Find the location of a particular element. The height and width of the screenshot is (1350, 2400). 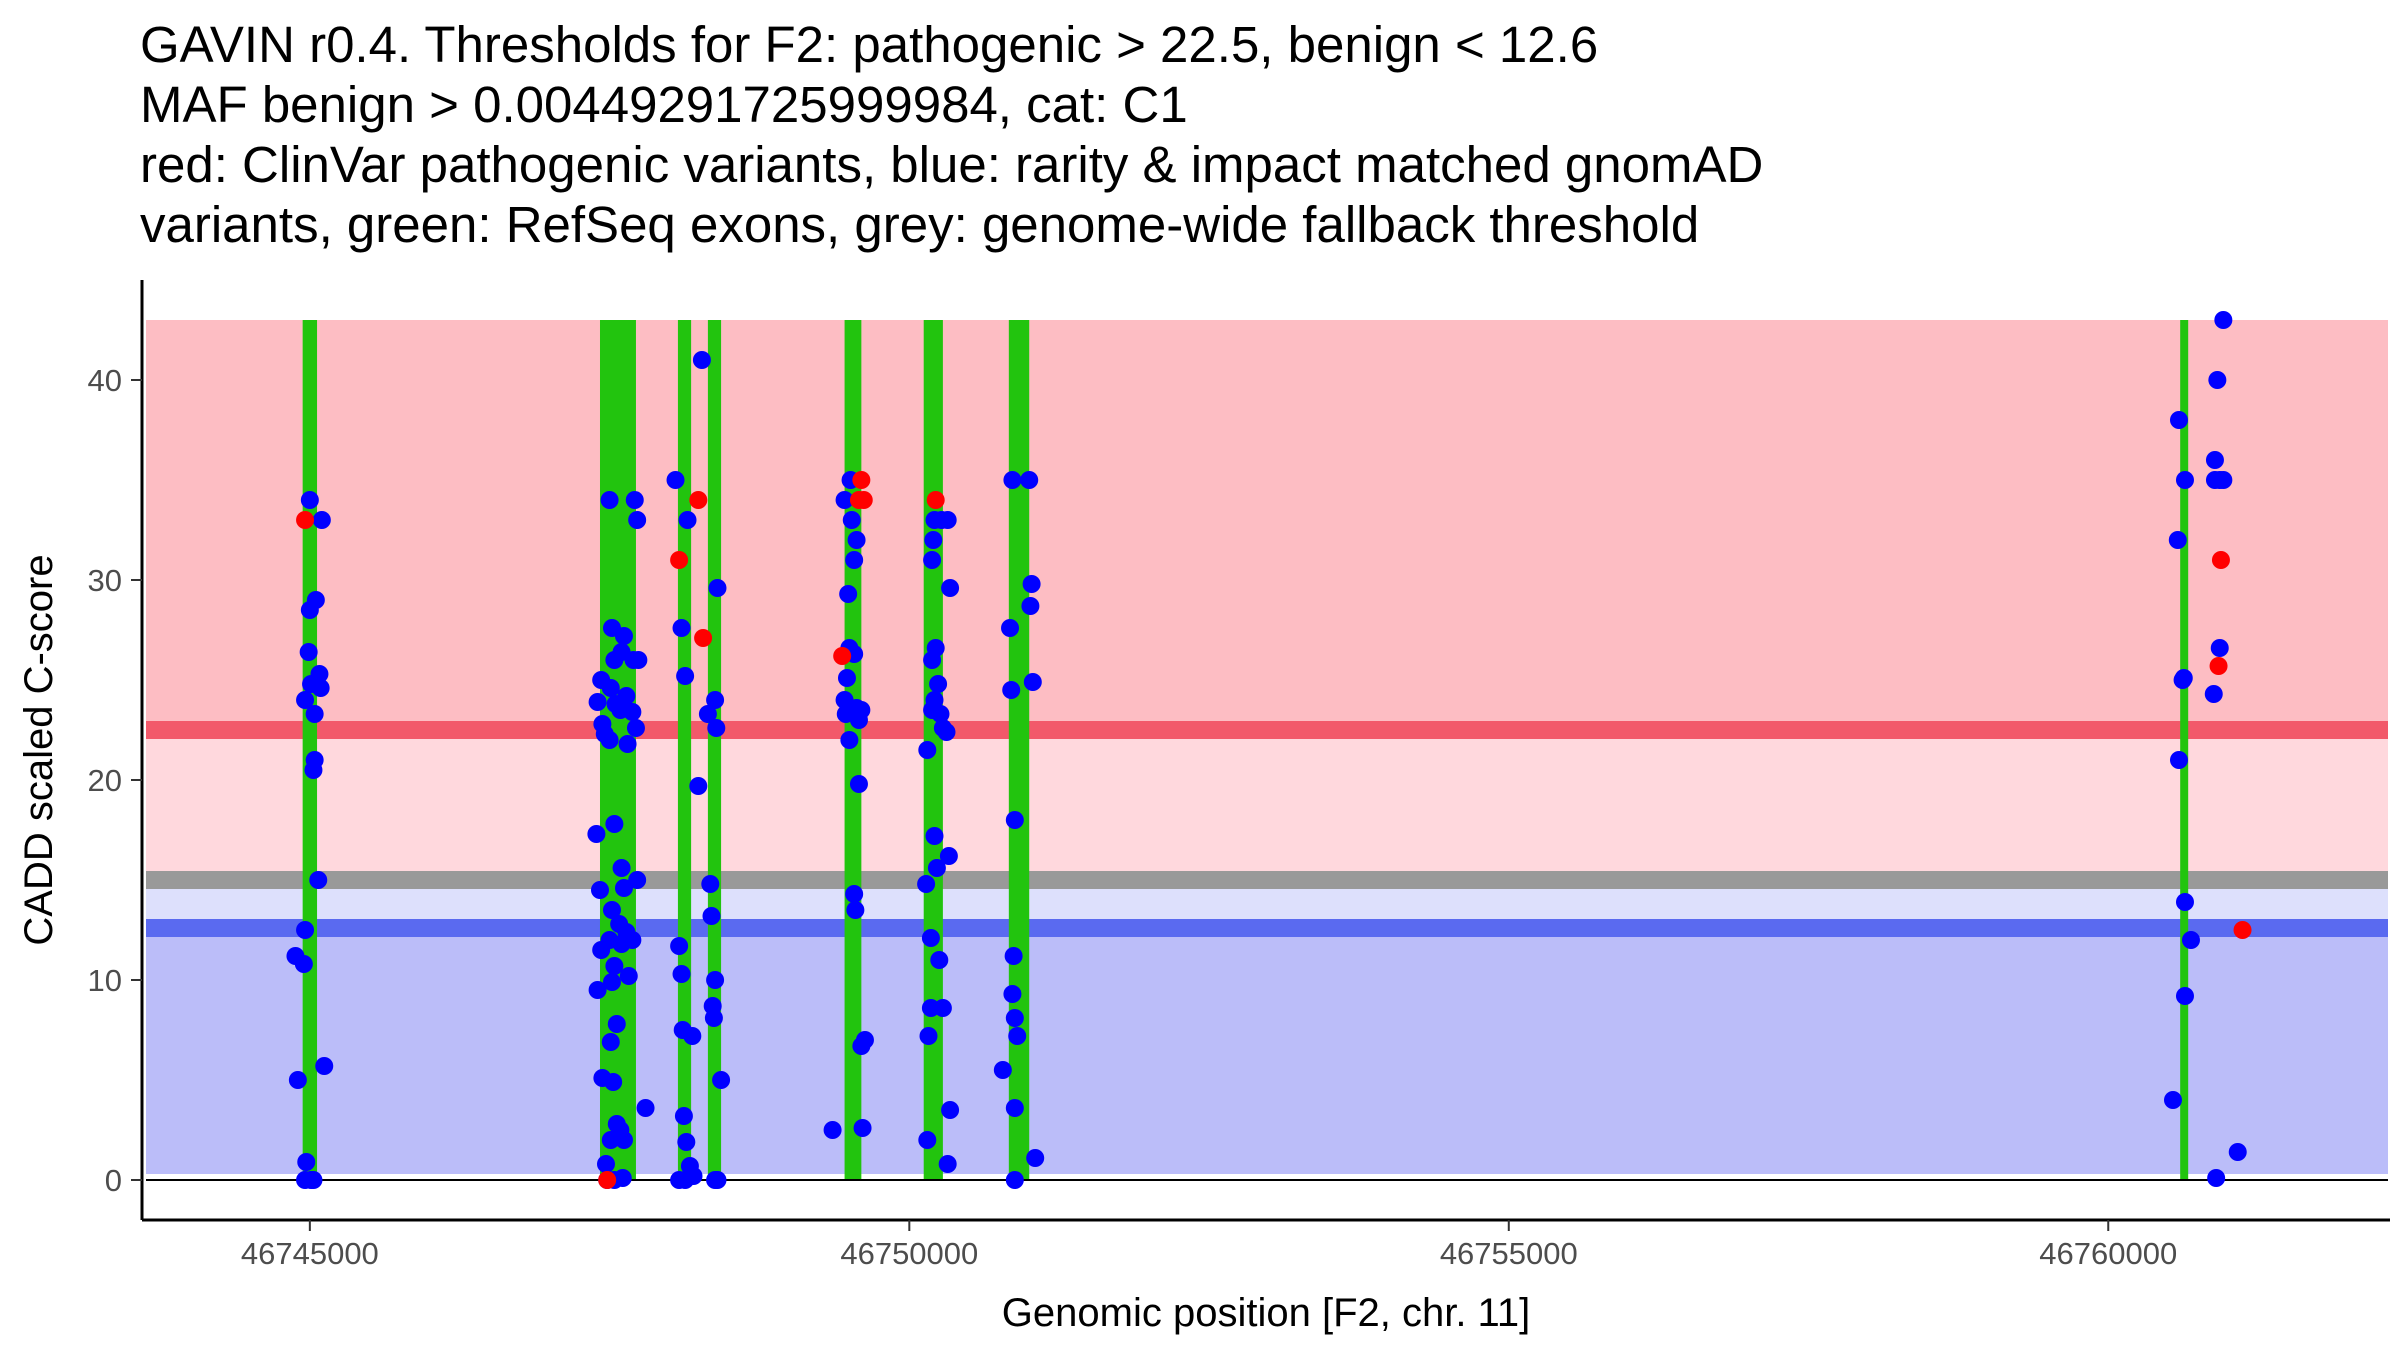

benign-threshold-line is located at coordinates (1267, 928).